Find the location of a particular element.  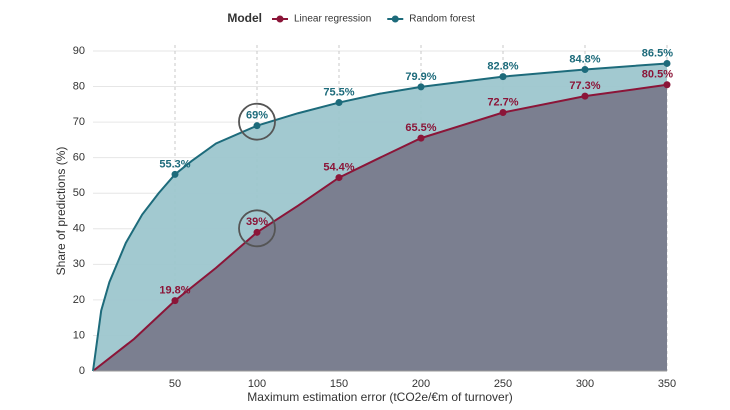

y-axis-label: Share of predictions (%) is located at coordinates (61, 211).